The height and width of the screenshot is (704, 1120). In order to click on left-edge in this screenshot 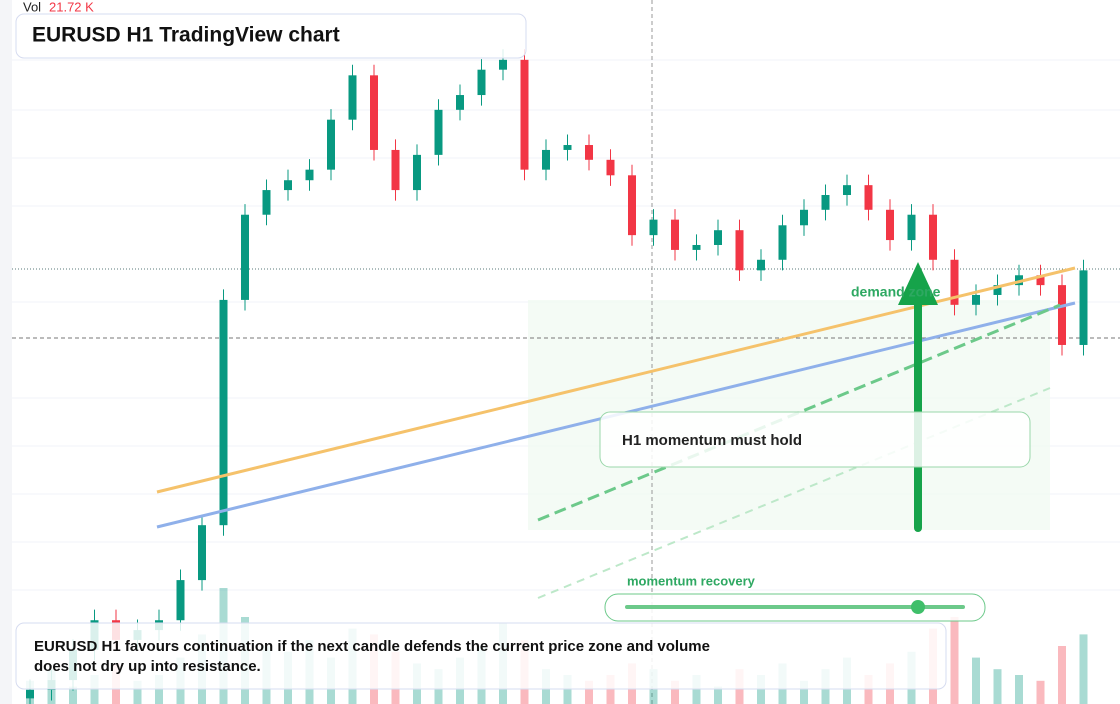, I will do `click(6, 352)`.